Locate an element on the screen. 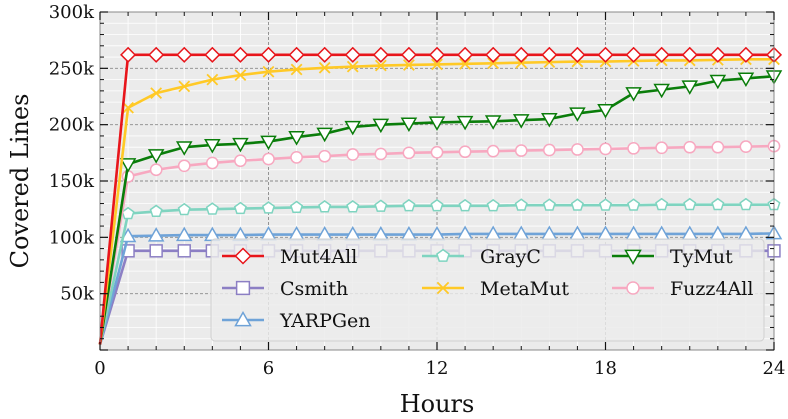 The width and height of the screenshot is (788, 419). legend-label: MetaMut is located at coordinates (524, 289).